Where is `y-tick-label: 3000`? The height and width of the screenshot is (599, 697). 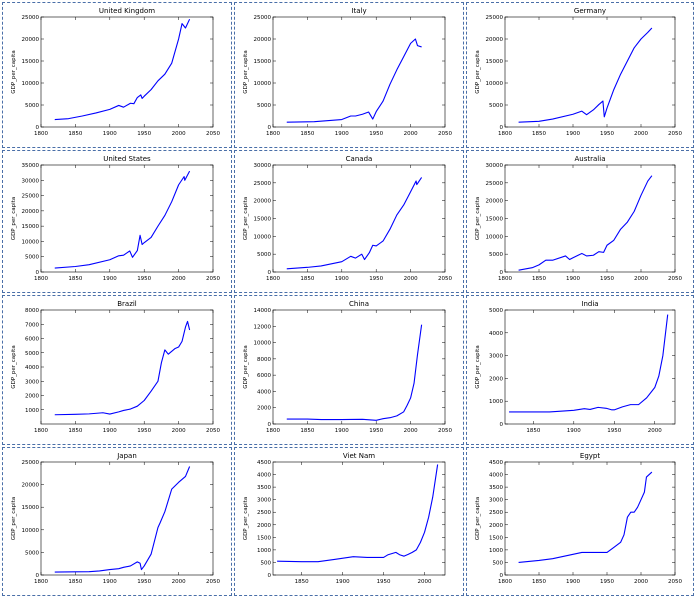 y-tick-label: 3000 is located at coordinates (496, 501).